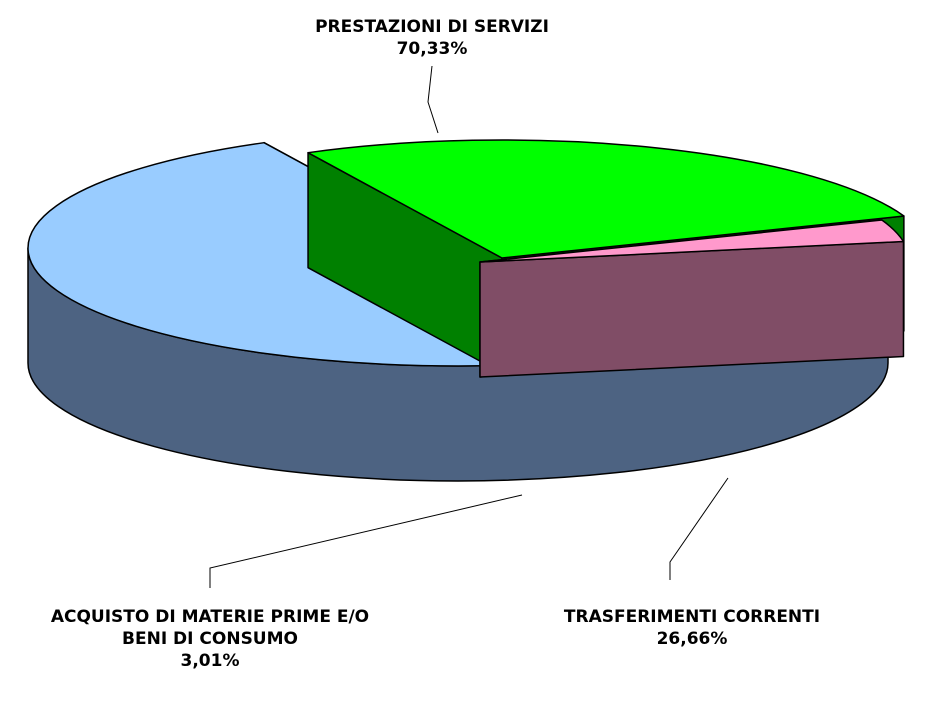 The image size is (937, 705). Describe the element at coordinates (692, 628) in the screenshot. I see `slice-label: TRASFERIMENTI CORRENTI 26,66%` at that location.